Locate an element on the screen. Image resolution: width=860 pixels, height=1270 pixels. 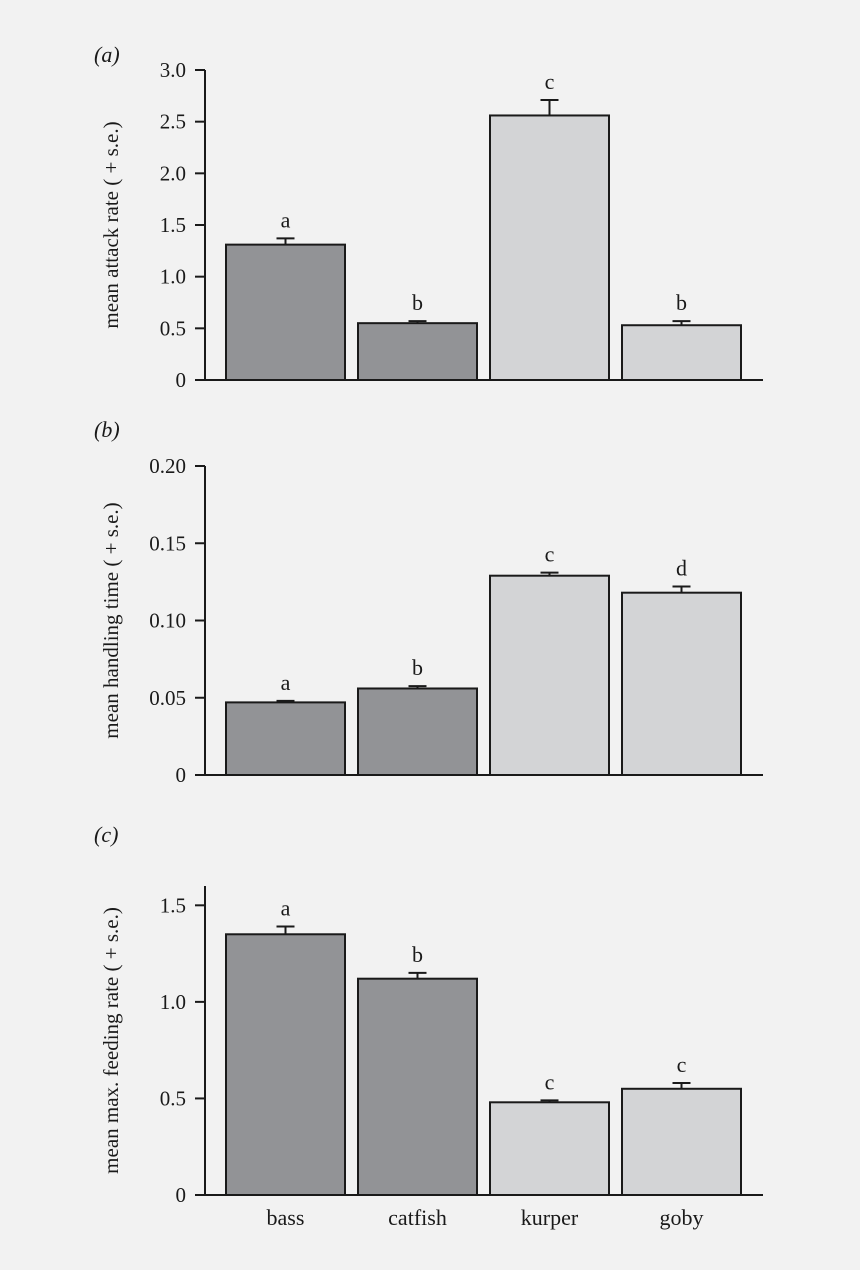
x-tick-label-goby: goby is located at coordinates (682, 1217).